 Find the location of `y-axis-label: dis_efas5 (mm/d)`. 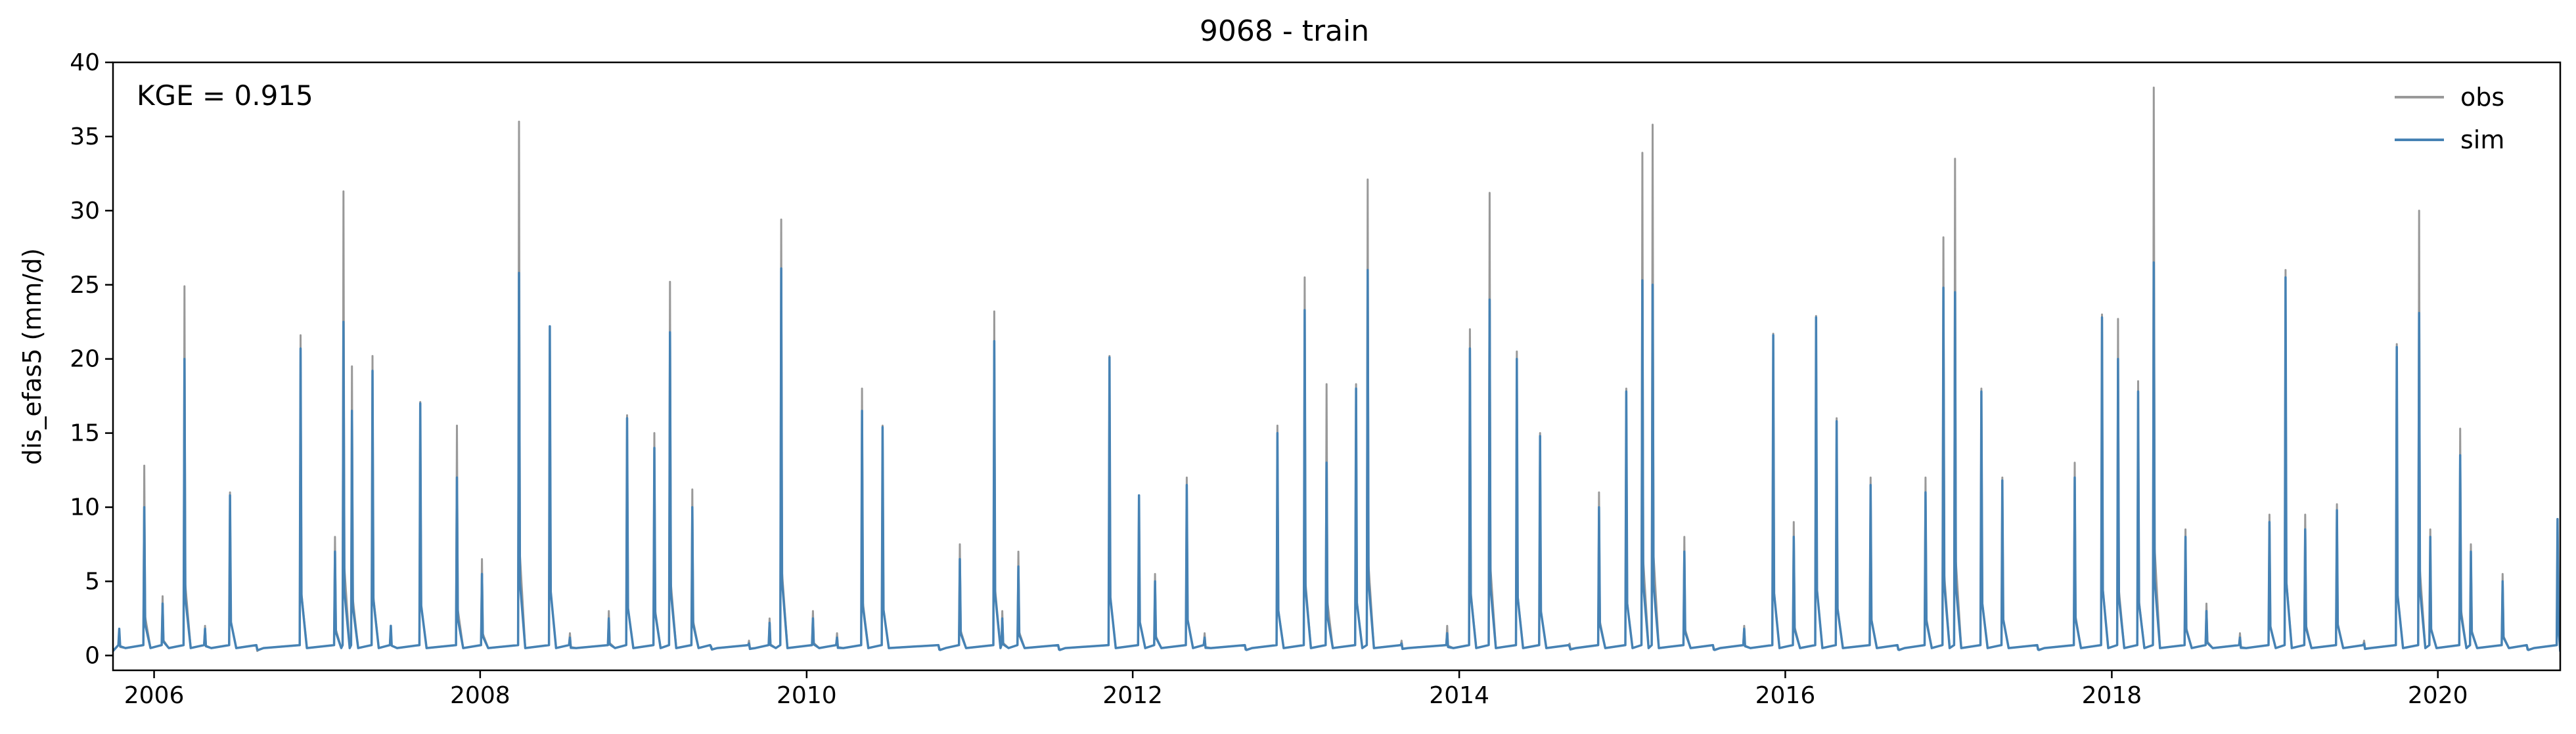

y-axis-label: dis_efas5 (mm/d) is located at coordinates (32, 356).